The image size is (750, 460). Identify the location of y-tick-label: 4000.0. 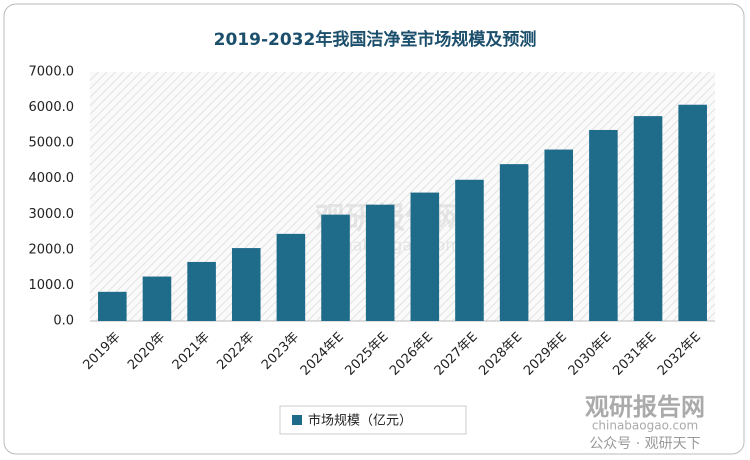
(52, 178).